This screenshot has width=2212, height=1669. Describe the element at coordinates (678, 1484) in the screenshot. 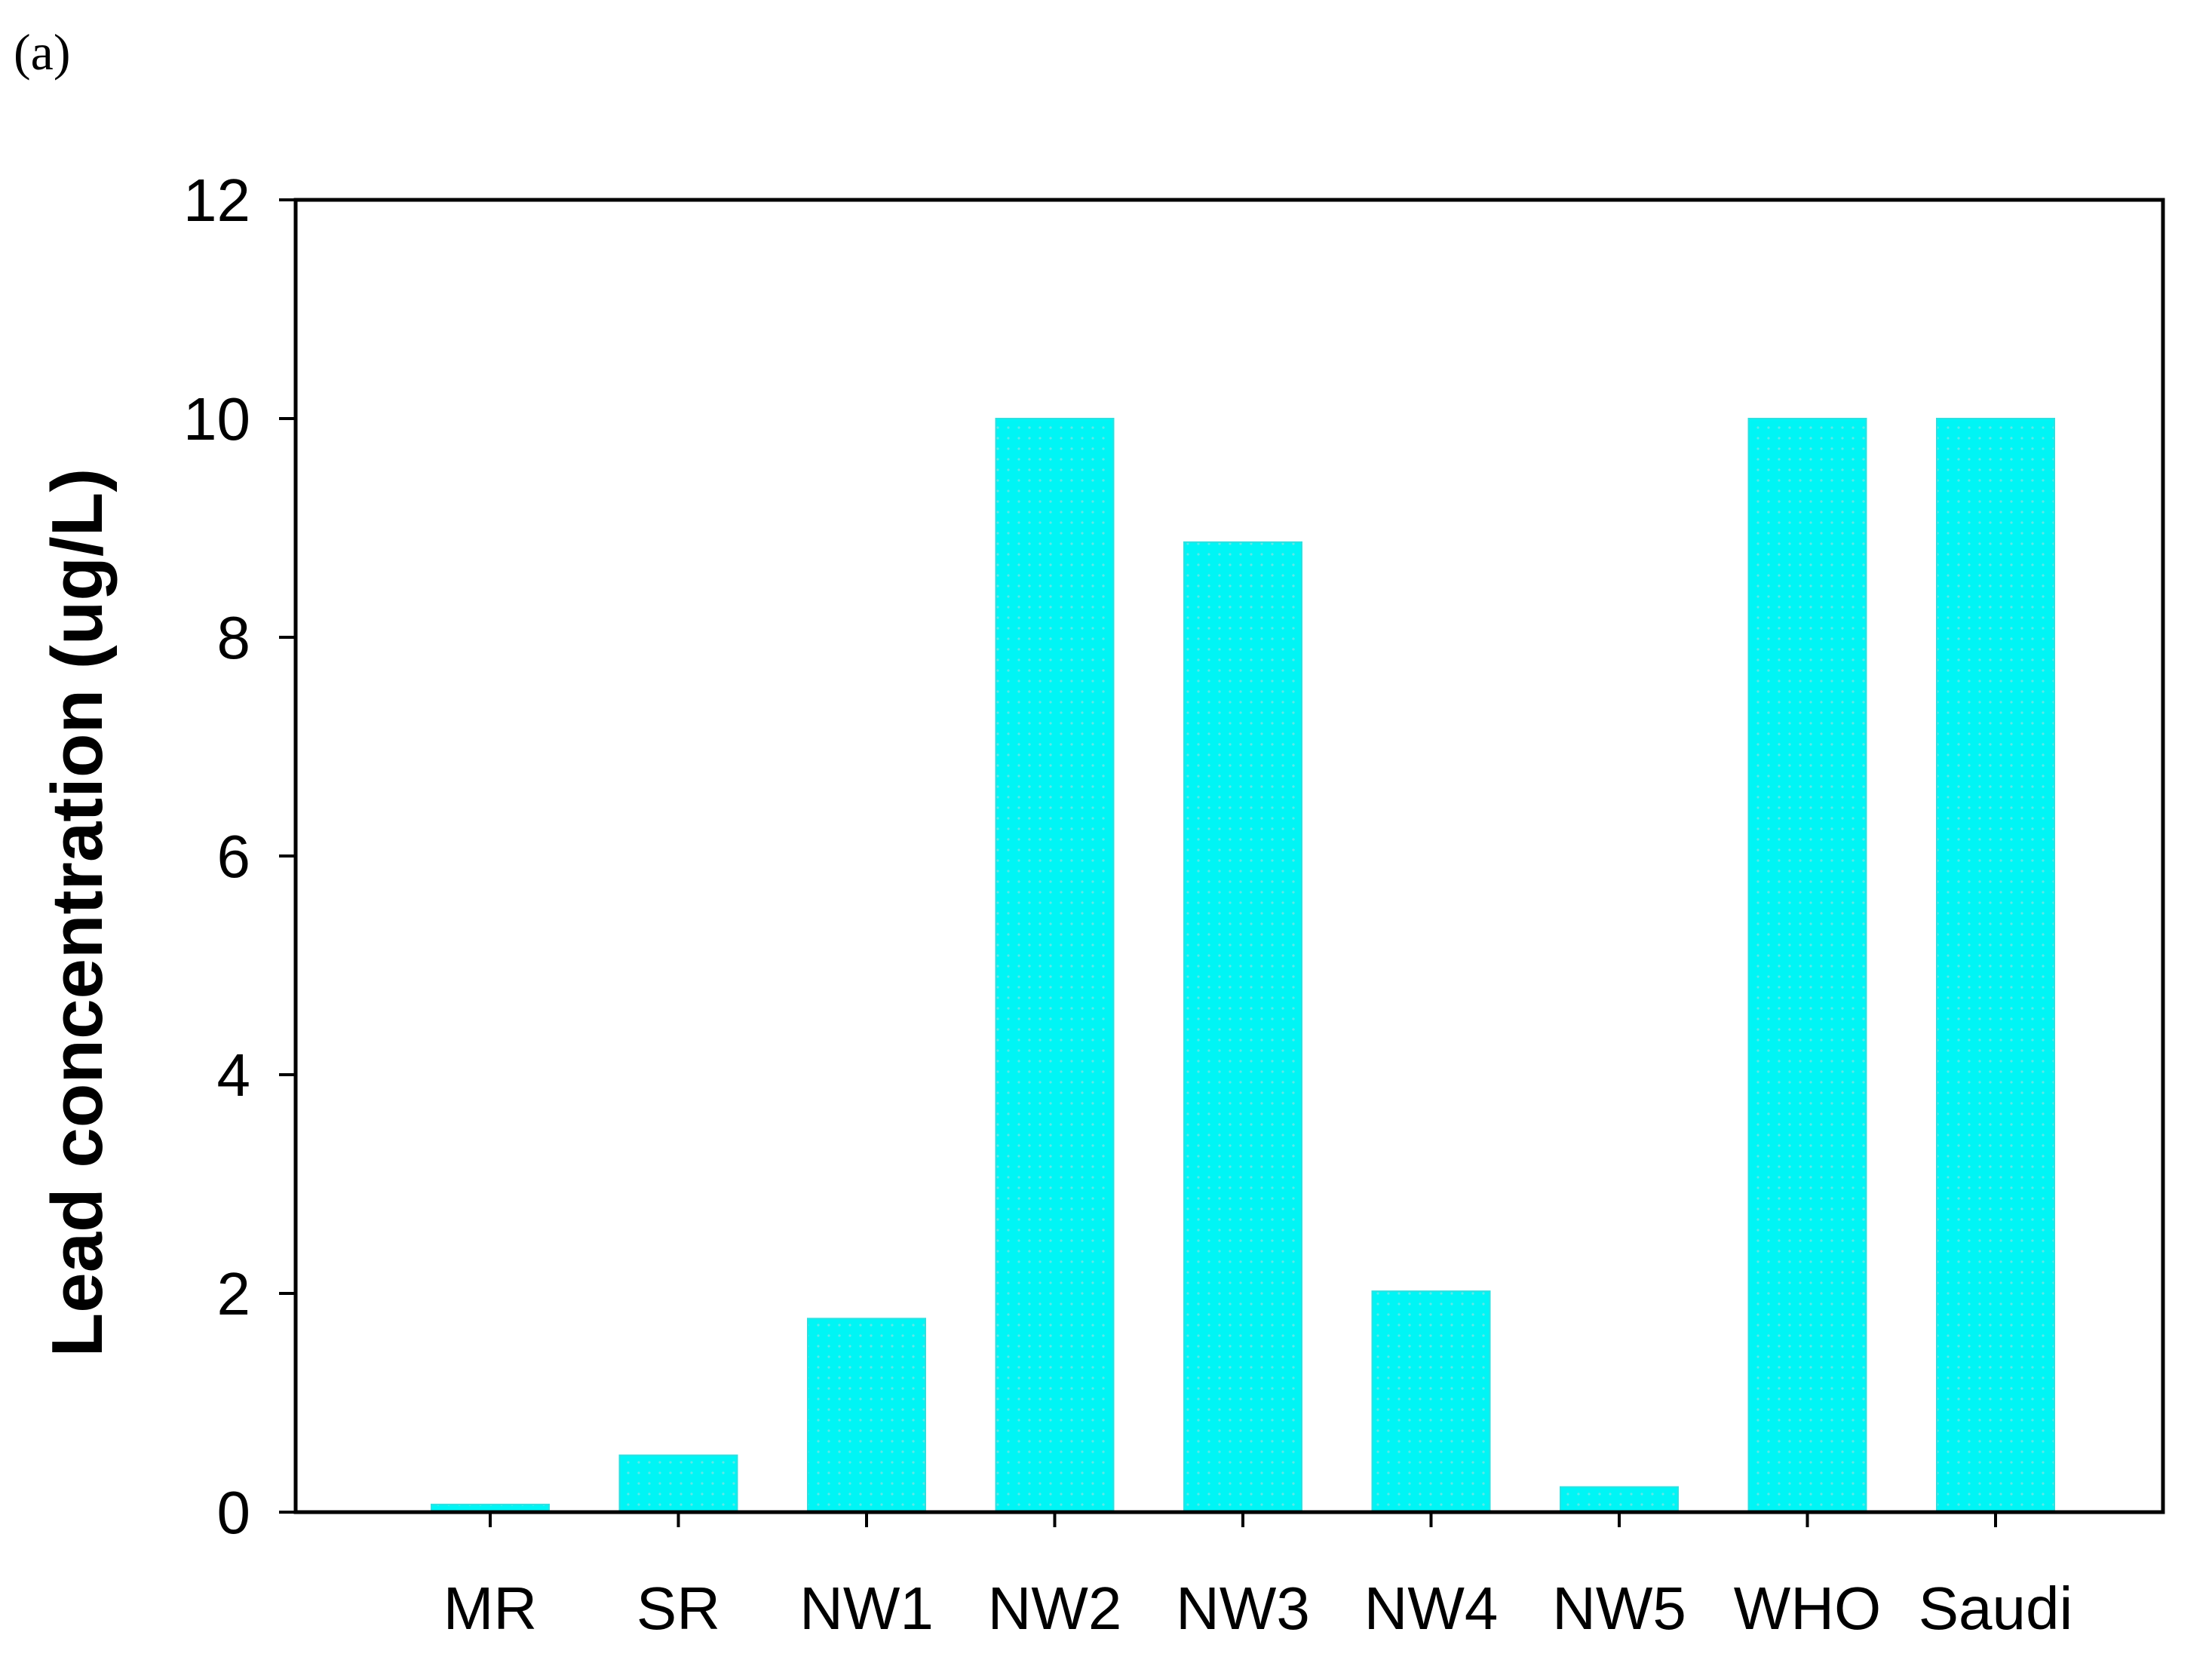

I see `bar-sr` at that location.